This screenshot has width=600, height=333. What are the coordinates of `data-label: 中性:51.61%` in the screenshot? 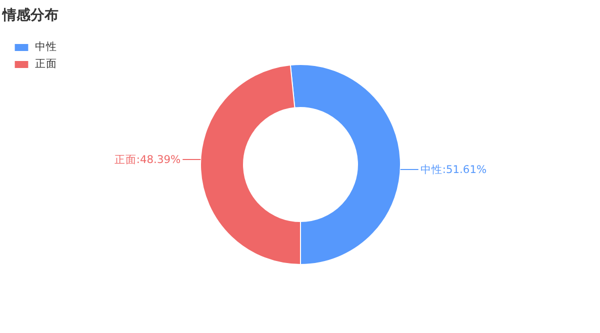 It's located at (453, 169).